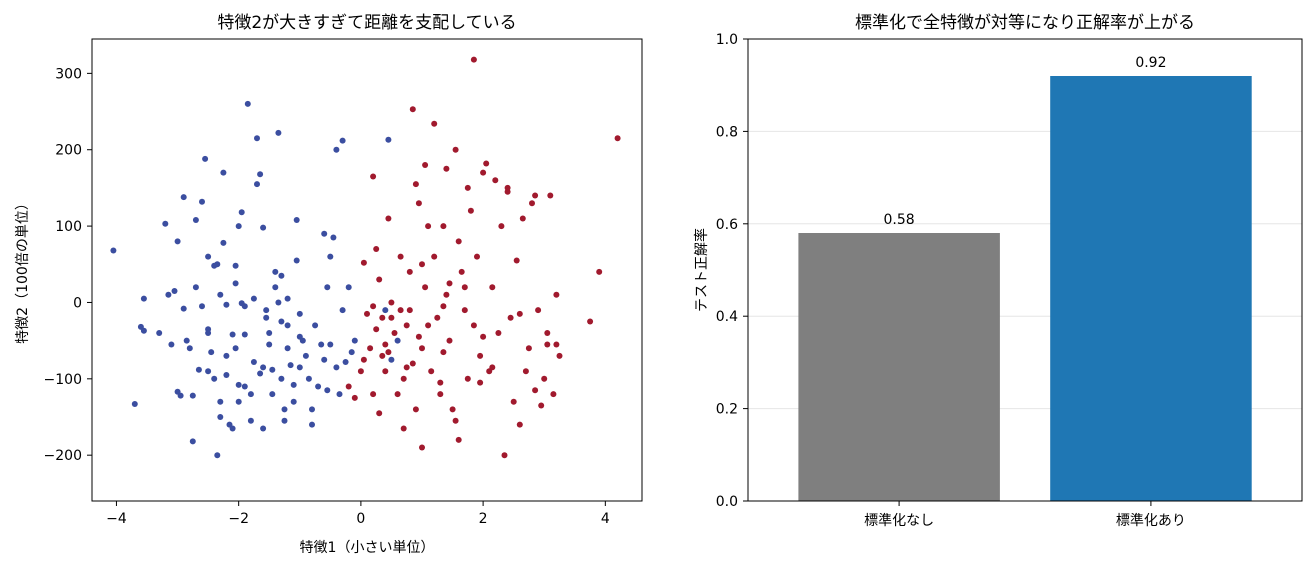 The image size is (1312, 565). Describe the element at coordinates (68, 151) in the screenshot. I see `scatter-y-tick-label: 200` at that location.